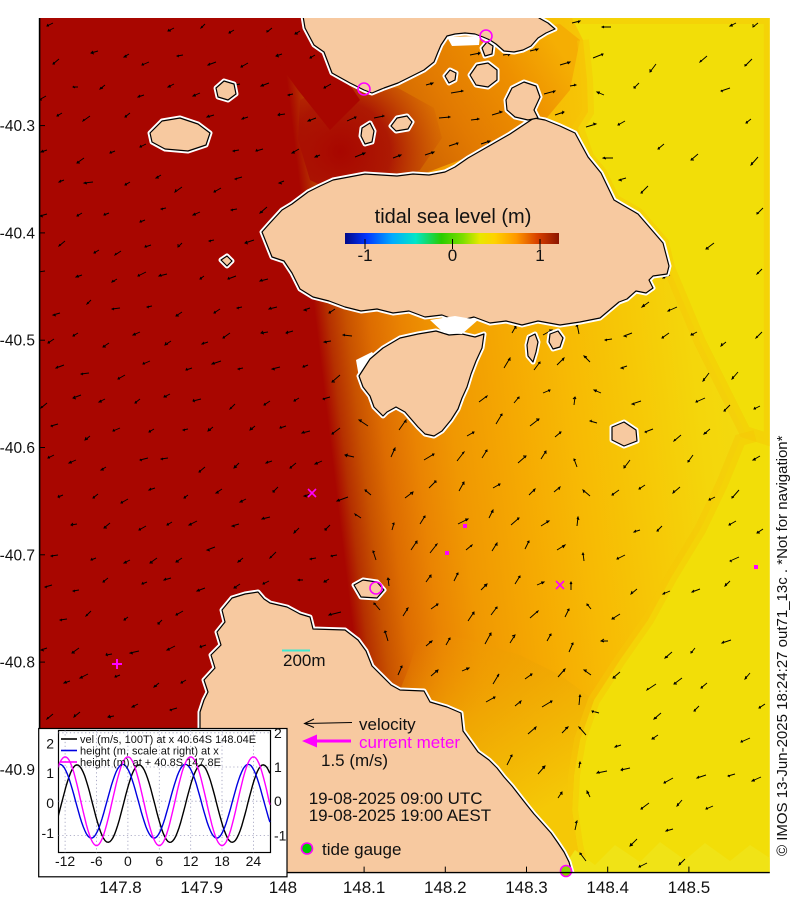 The width and height of the screenshot is (794, 910). Describe the element at coordinates (607, 887) in the screenshot. I see `svg-text: 148.4` at that location.